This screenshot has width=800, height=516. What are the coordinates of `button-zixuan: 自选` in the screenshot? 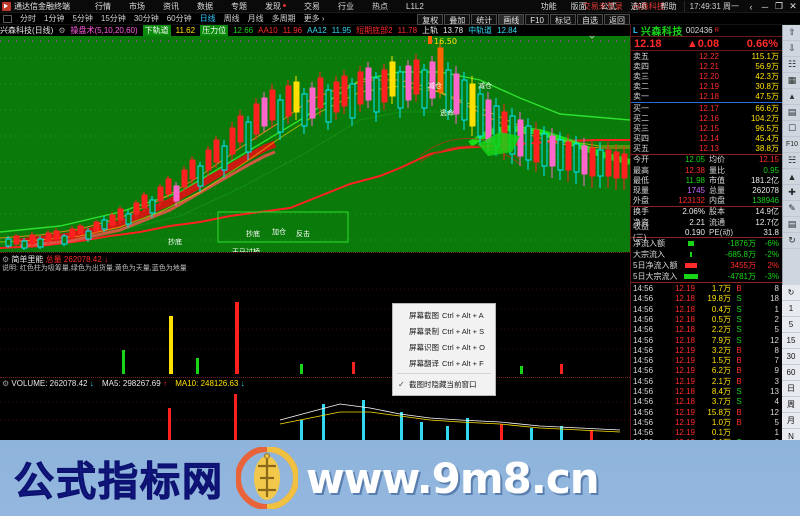 It's located at (590, 19).